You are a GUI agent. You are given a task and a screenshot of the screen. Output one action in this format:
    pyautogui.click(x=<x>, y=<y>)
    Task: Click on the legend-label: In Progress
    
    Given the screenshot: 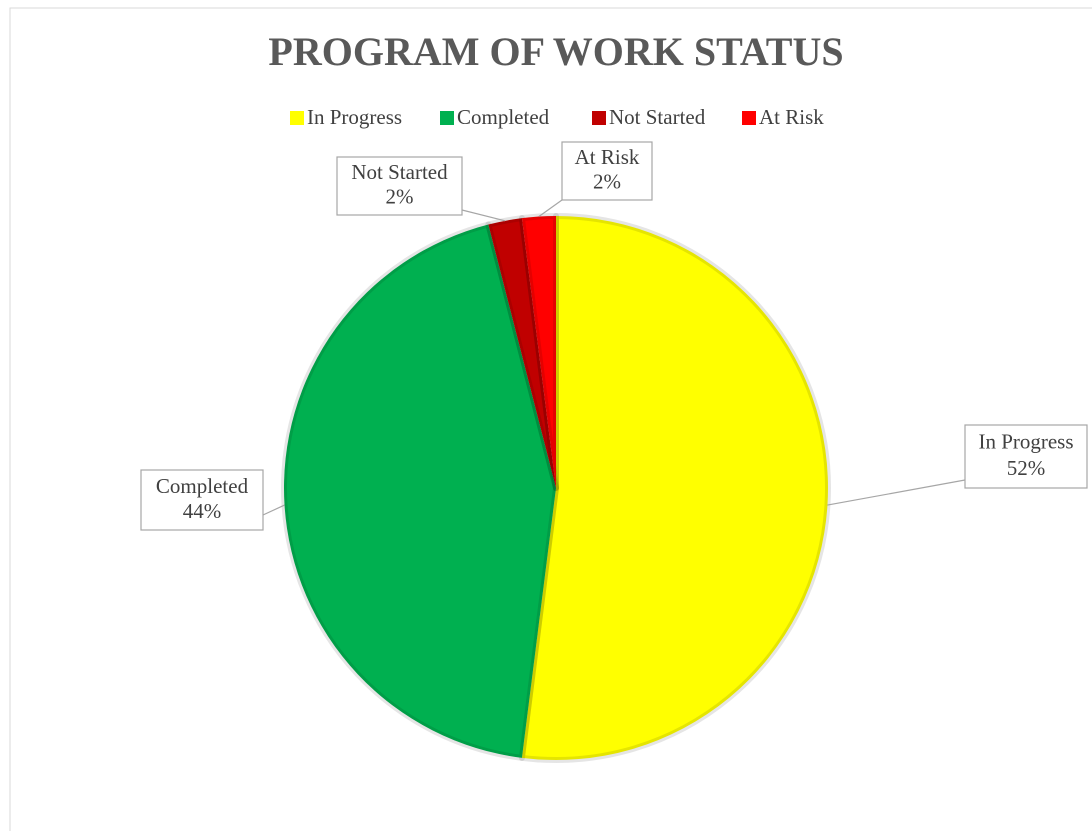 What is the action you would take?
    pyautogui.click(x=354, y=117)
    